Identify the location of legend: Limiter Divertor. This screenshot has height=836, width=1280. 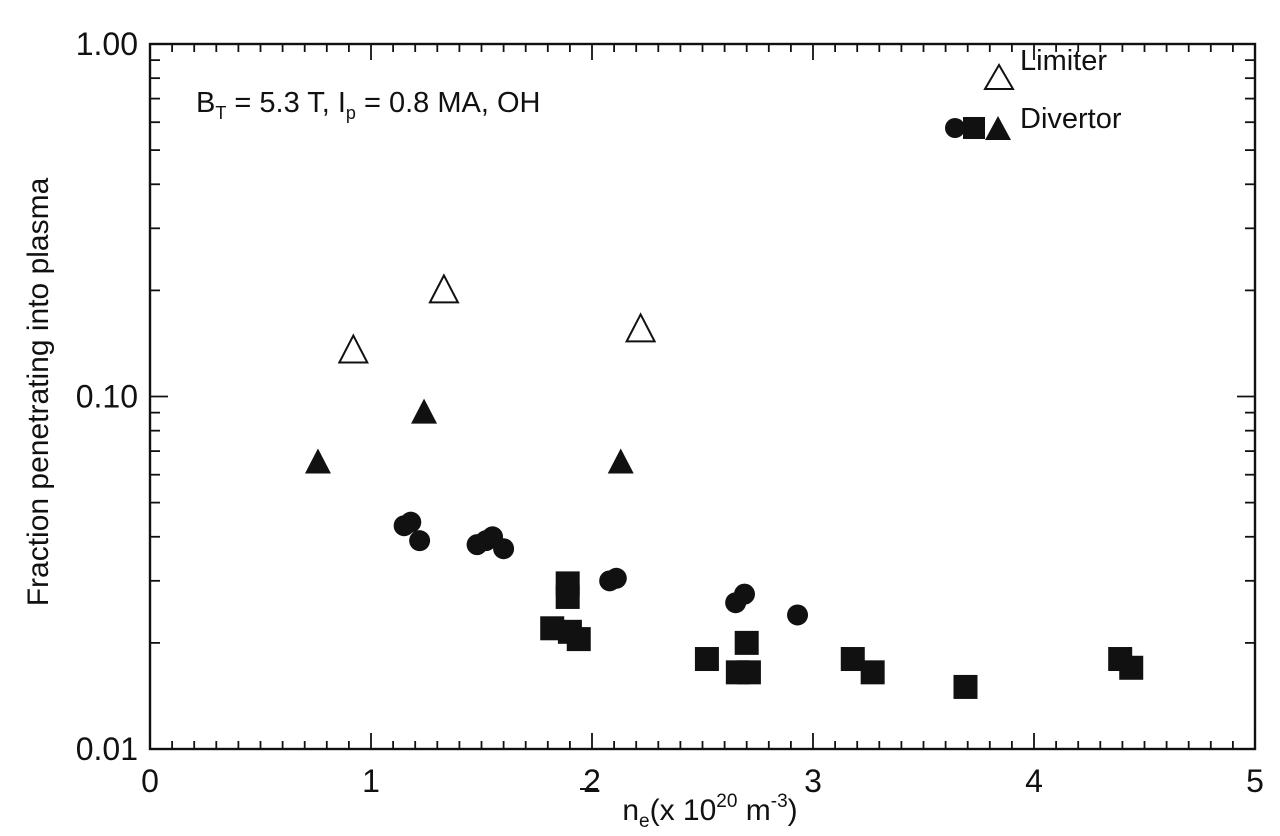
(1033, 92).